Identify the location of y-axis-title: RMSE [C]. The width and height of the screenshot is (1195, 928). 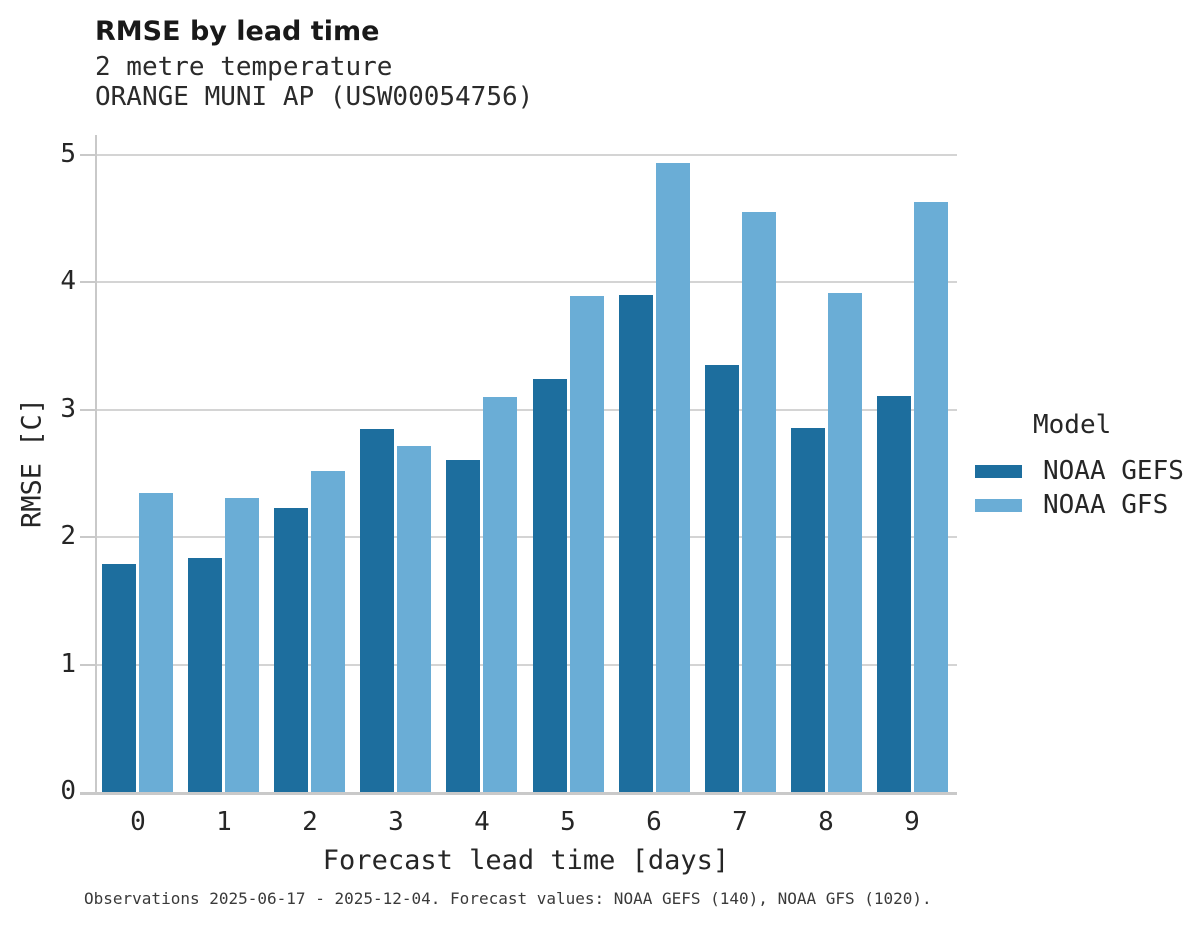
(32, 463).